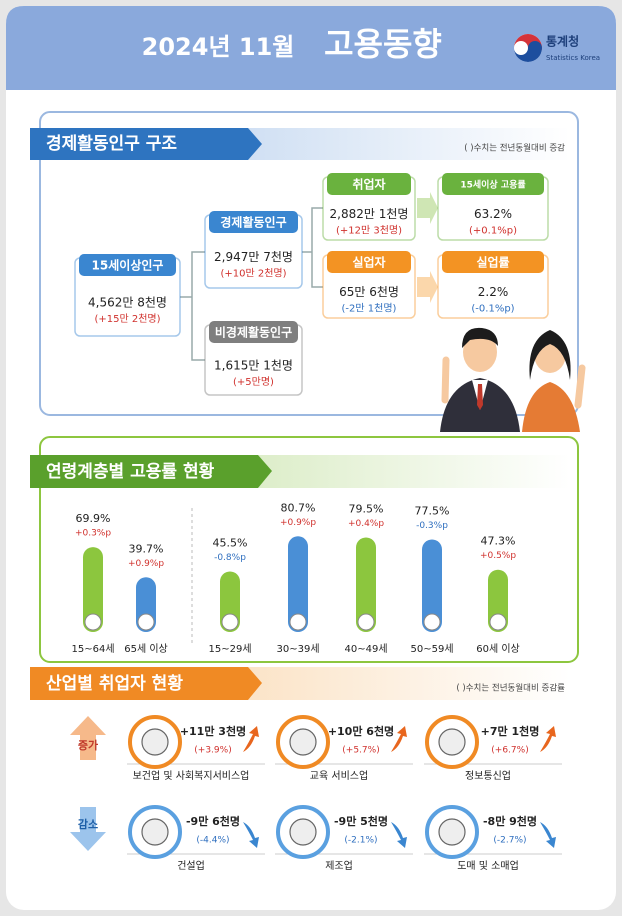  Describe the element at coordinates (432, 526) in the screenshot. I see `change-label: -0.3%p` at that location.